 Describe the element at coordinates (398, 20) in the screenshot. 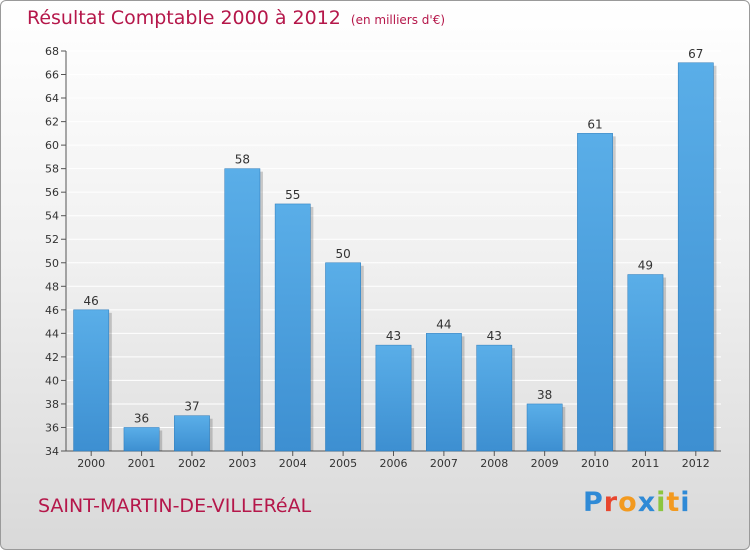

I see `chart-unit: (en milliers d'€)` at that location.